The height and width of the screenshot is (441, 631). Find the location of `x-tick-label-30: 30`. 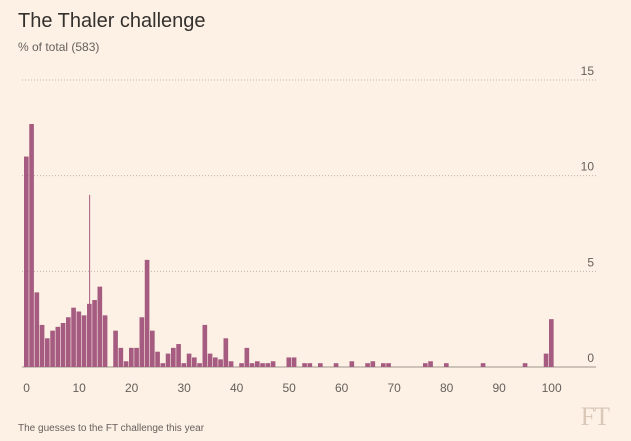

x-tick-label-30: 30 is located at coordinates (184, 388).